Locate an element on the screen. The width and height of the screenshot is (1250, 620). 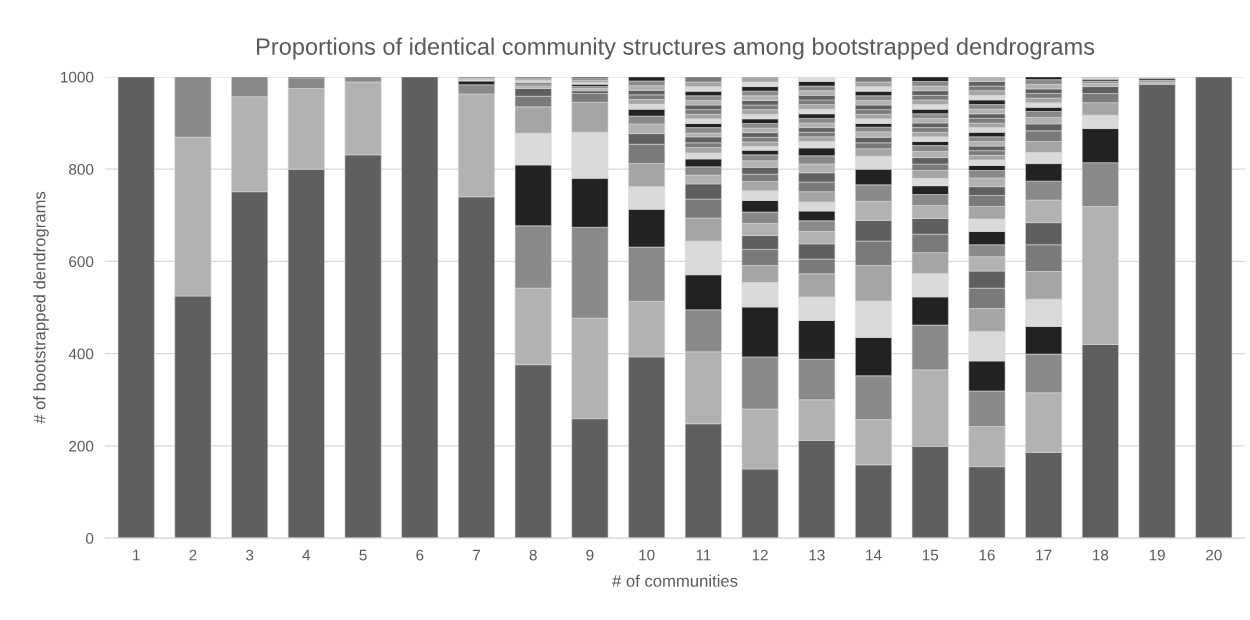
x-tick-label: 3 is located at coordinates (249, 555).